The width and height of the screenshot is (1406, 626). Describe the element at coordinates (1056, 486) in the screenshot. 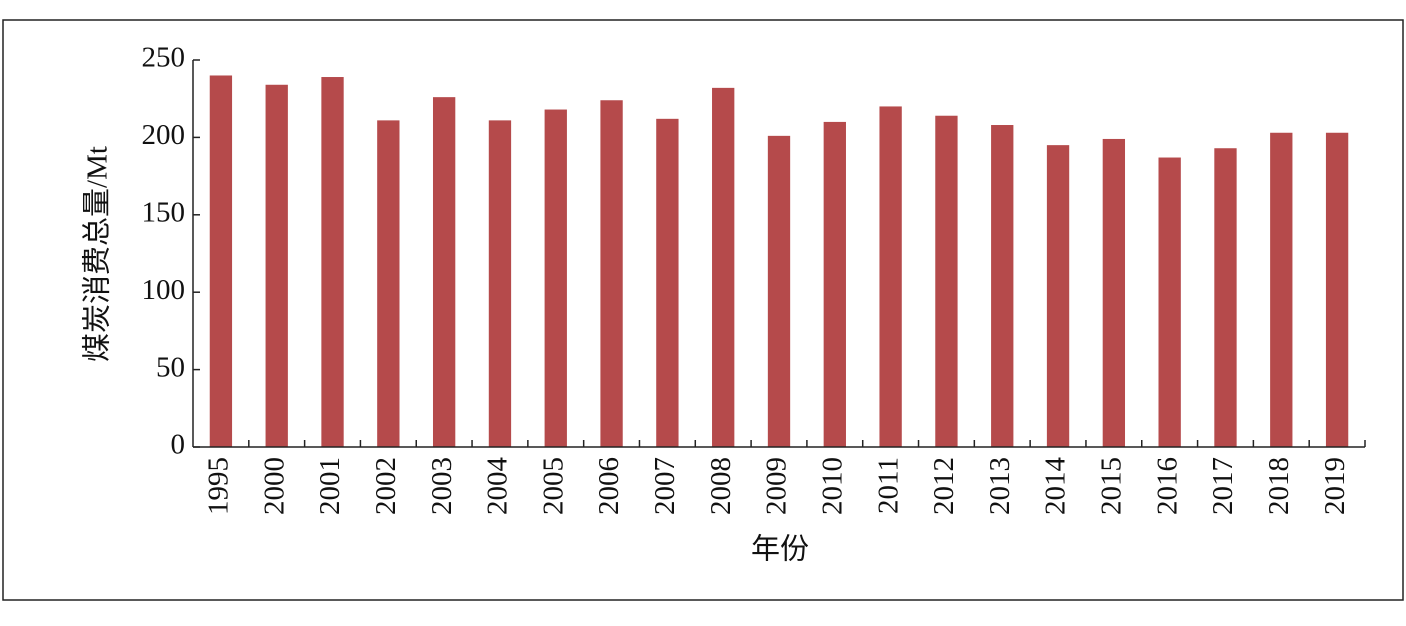

I see `x-tick-label: 2014` at that location.